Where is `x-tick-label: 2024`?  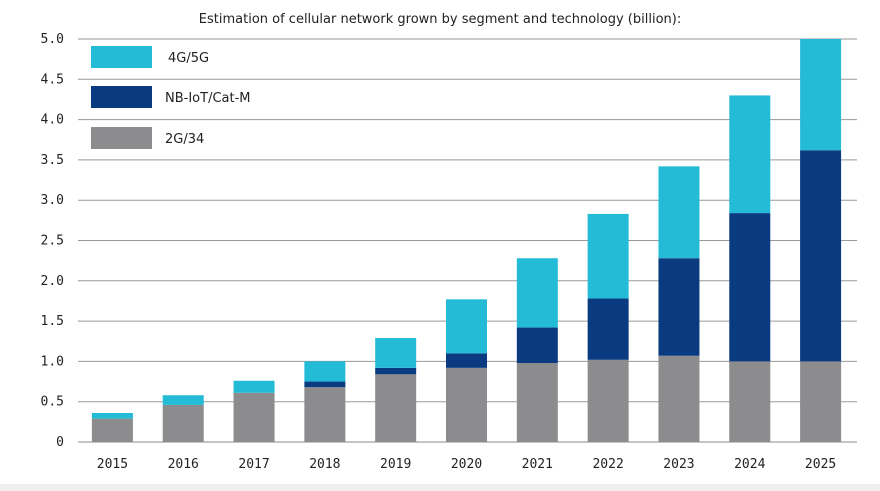 x-tick-label: 2024 is located at coordinates (749, 464).